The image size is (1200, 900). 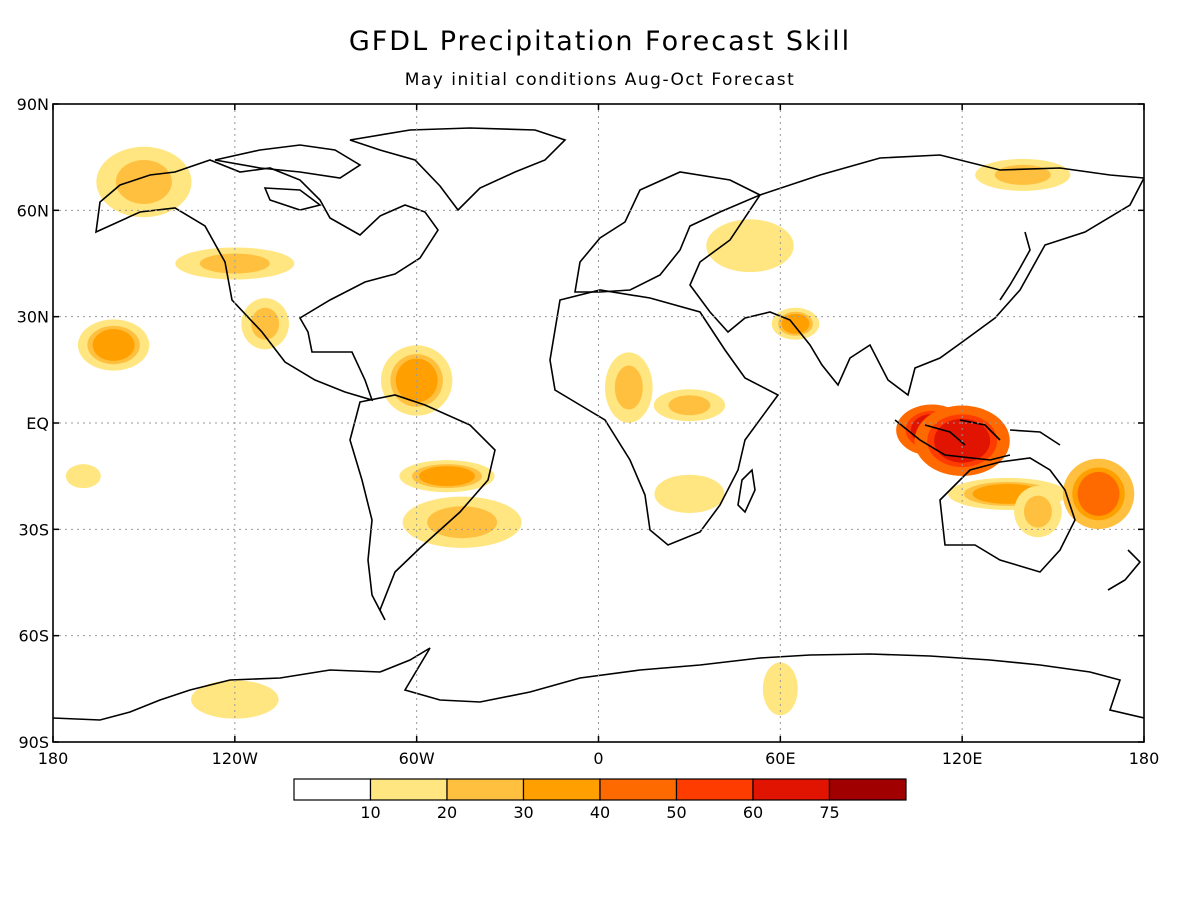 I want to click on lon-tick-label: 60E, so click(x=780, y=758).